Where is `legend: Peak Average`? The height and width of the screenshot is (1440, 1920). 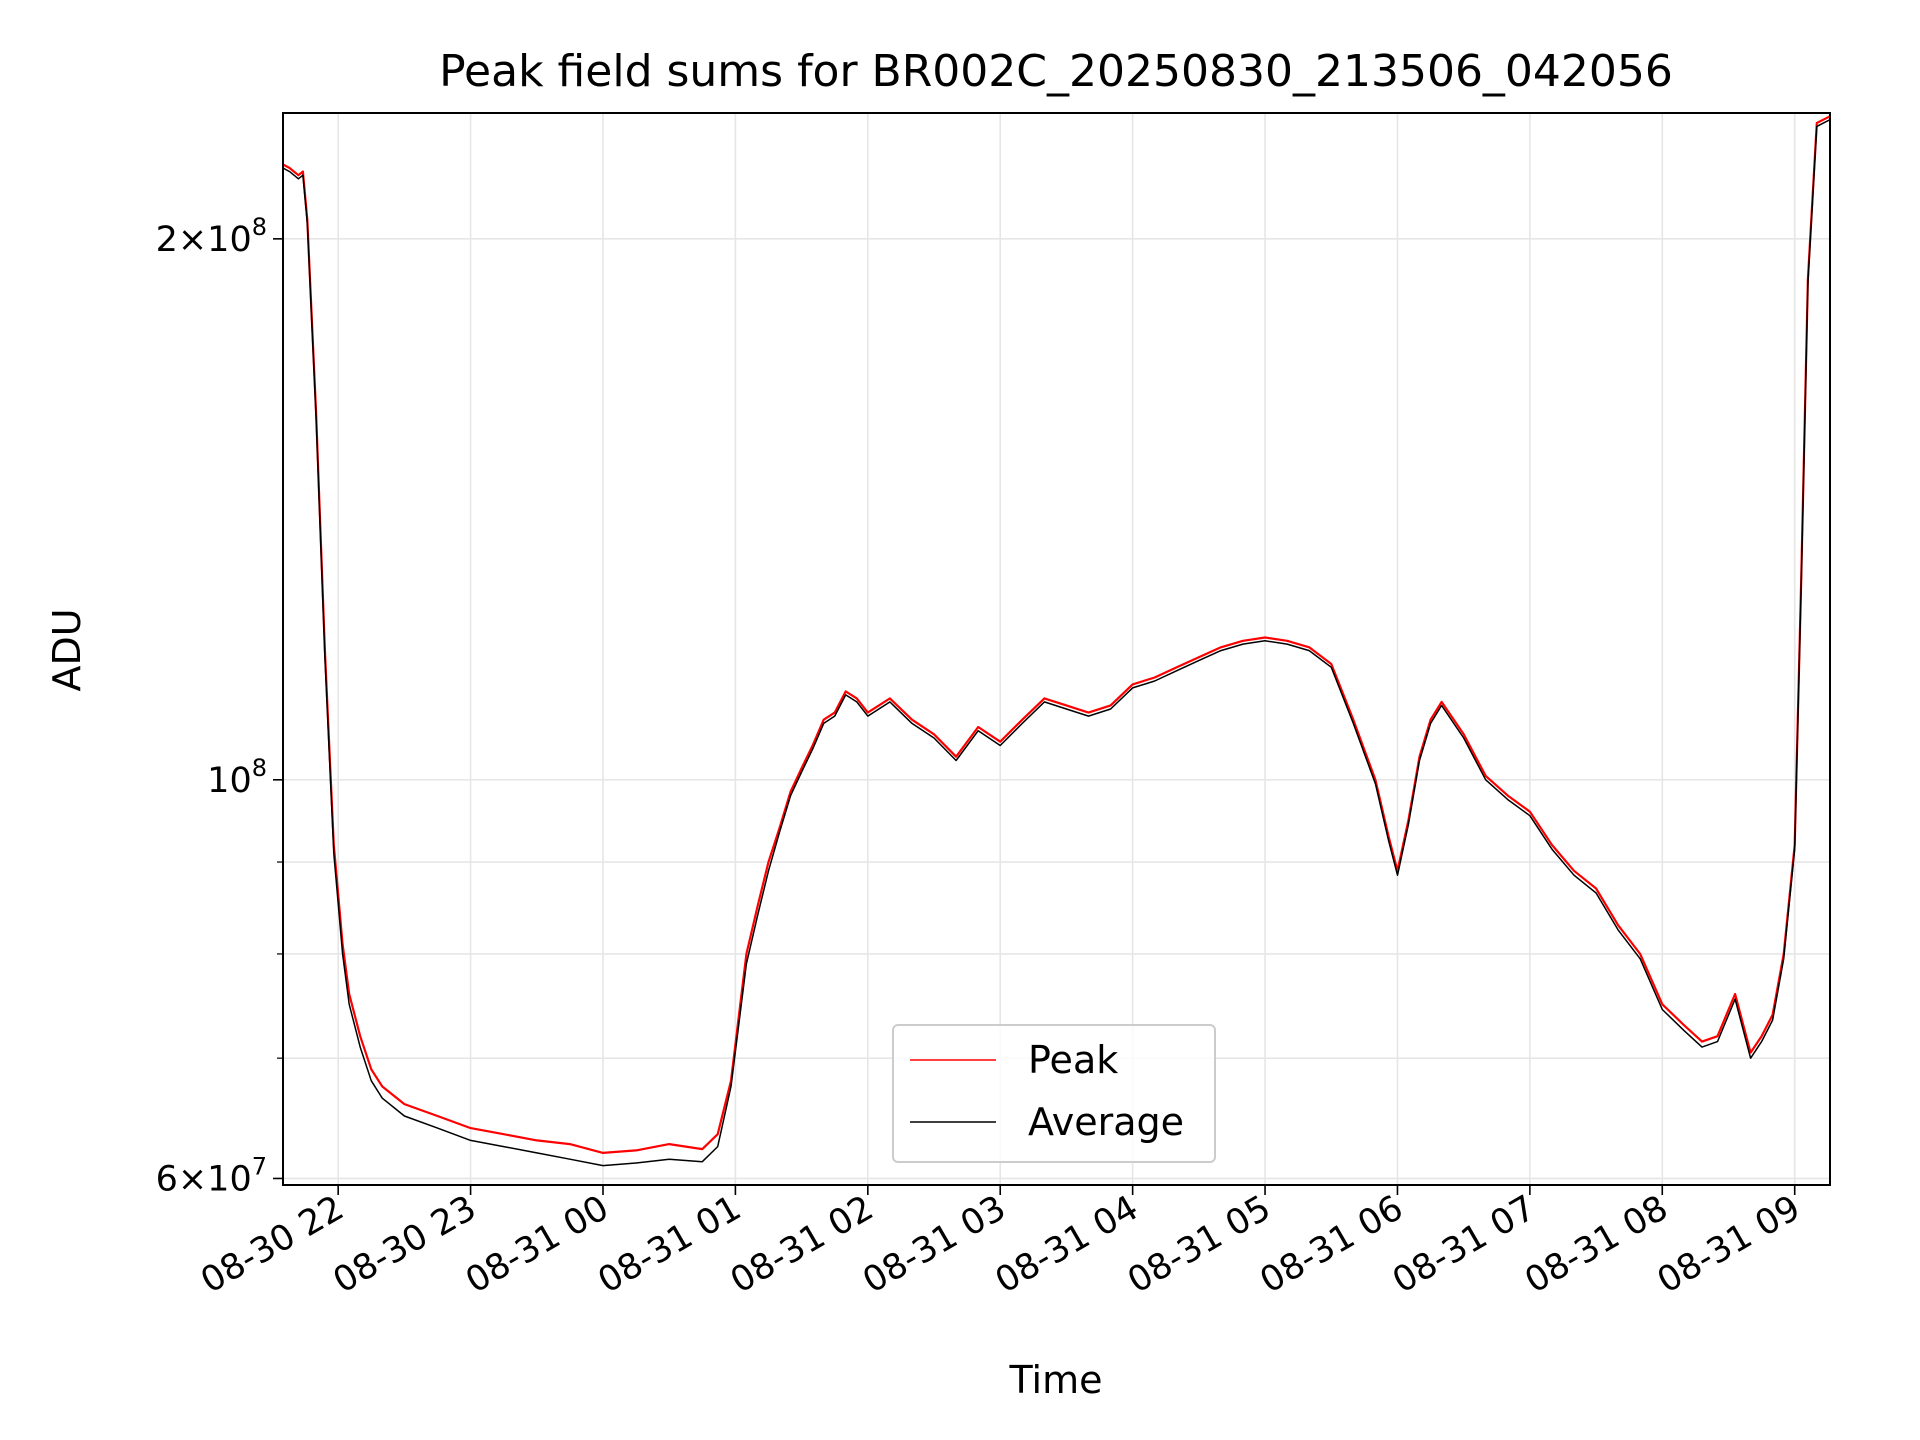 legend: Peak Average is located at coordinates (1054, 1093).